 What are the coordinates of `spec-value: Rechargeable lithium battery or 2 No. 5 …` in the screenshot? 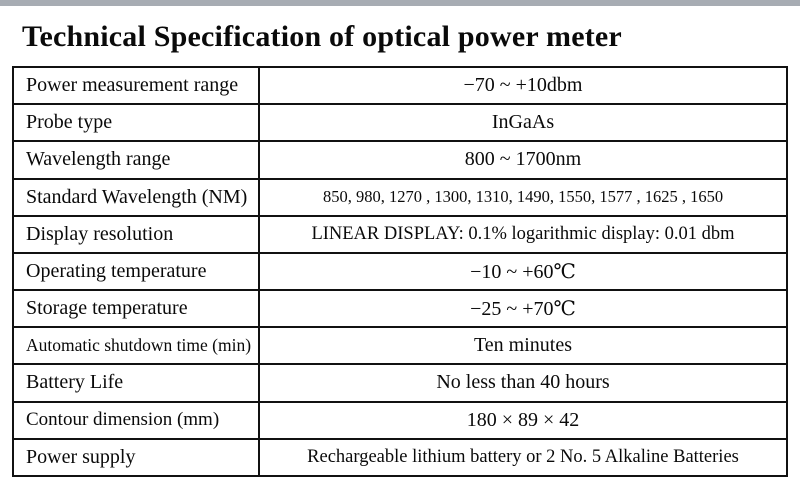 It's located at (523, 457).